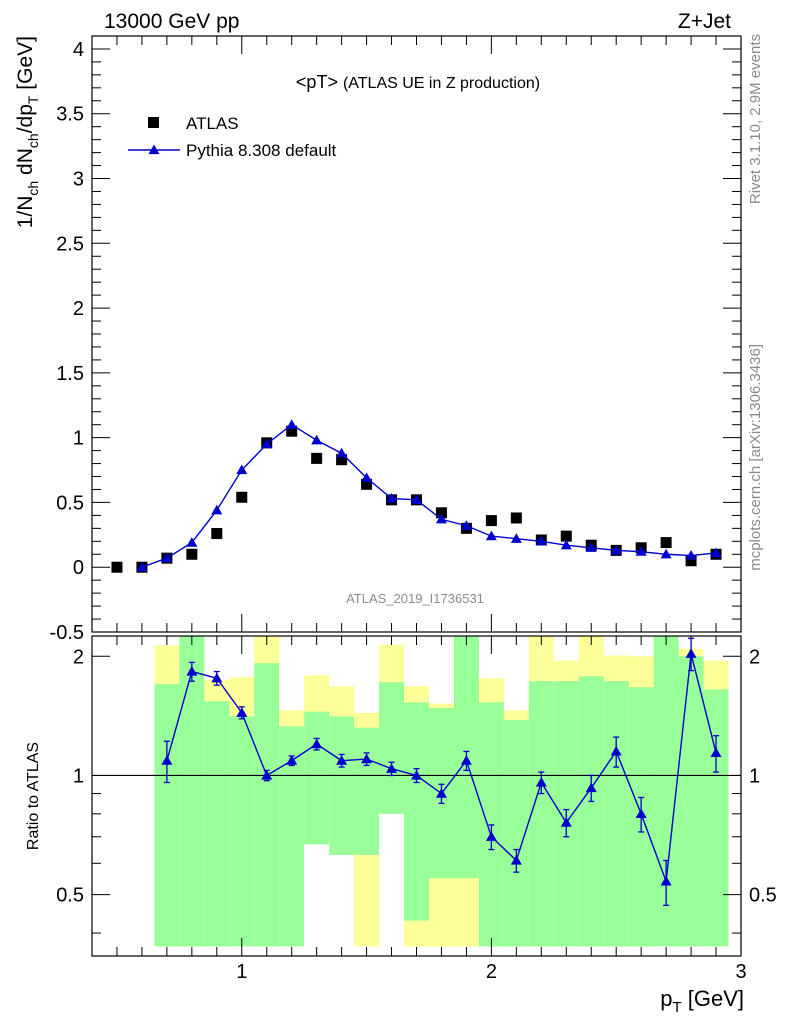 The width and height of the screenshot is (786, 1024). I want to click on y-tick-label: 4, so click(78, 50).